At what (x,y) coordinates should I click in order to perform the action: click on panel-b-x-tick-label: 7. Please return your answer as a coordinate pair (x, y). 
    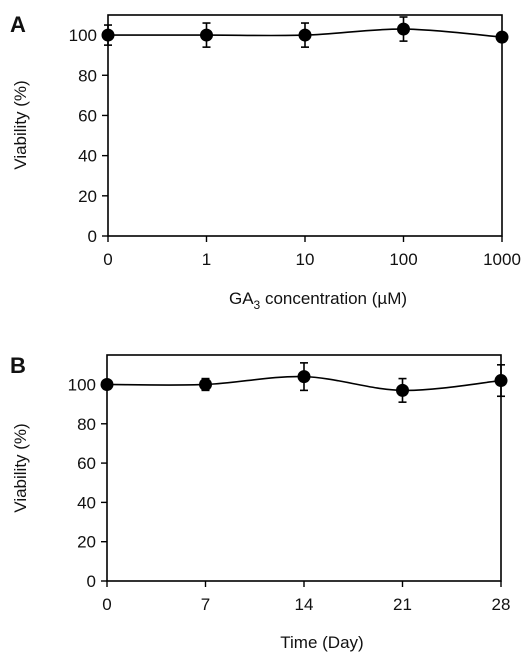
    Looking at the image, I should click on (205, 604).